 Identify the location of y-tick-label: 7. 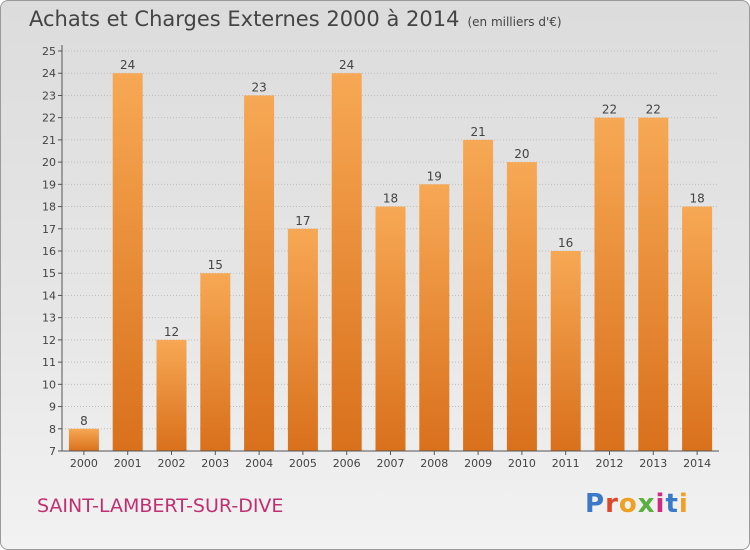
(52, 451).